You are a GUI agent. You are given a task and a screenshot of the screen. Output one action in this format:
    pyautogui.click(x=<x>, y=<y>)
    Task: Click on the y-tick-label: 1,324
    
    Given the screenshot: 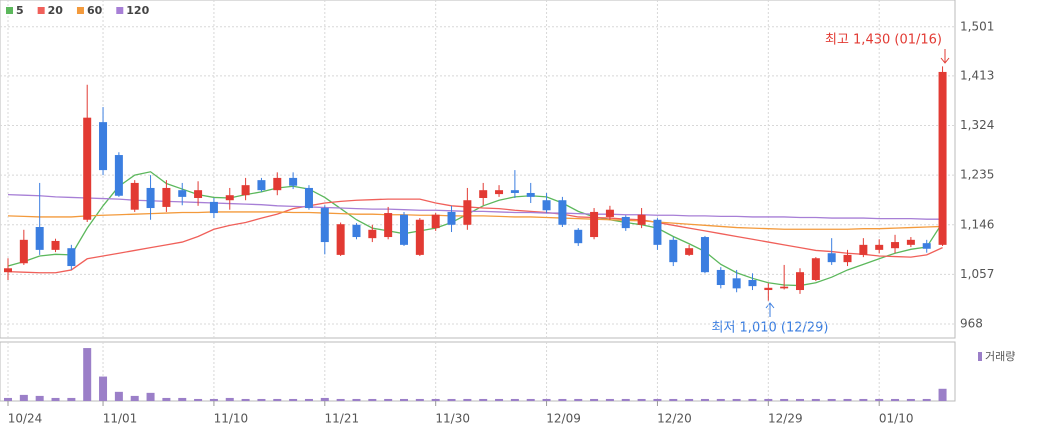 What is the action you would take?
    pyautogui.click(x=977, y=125)
    